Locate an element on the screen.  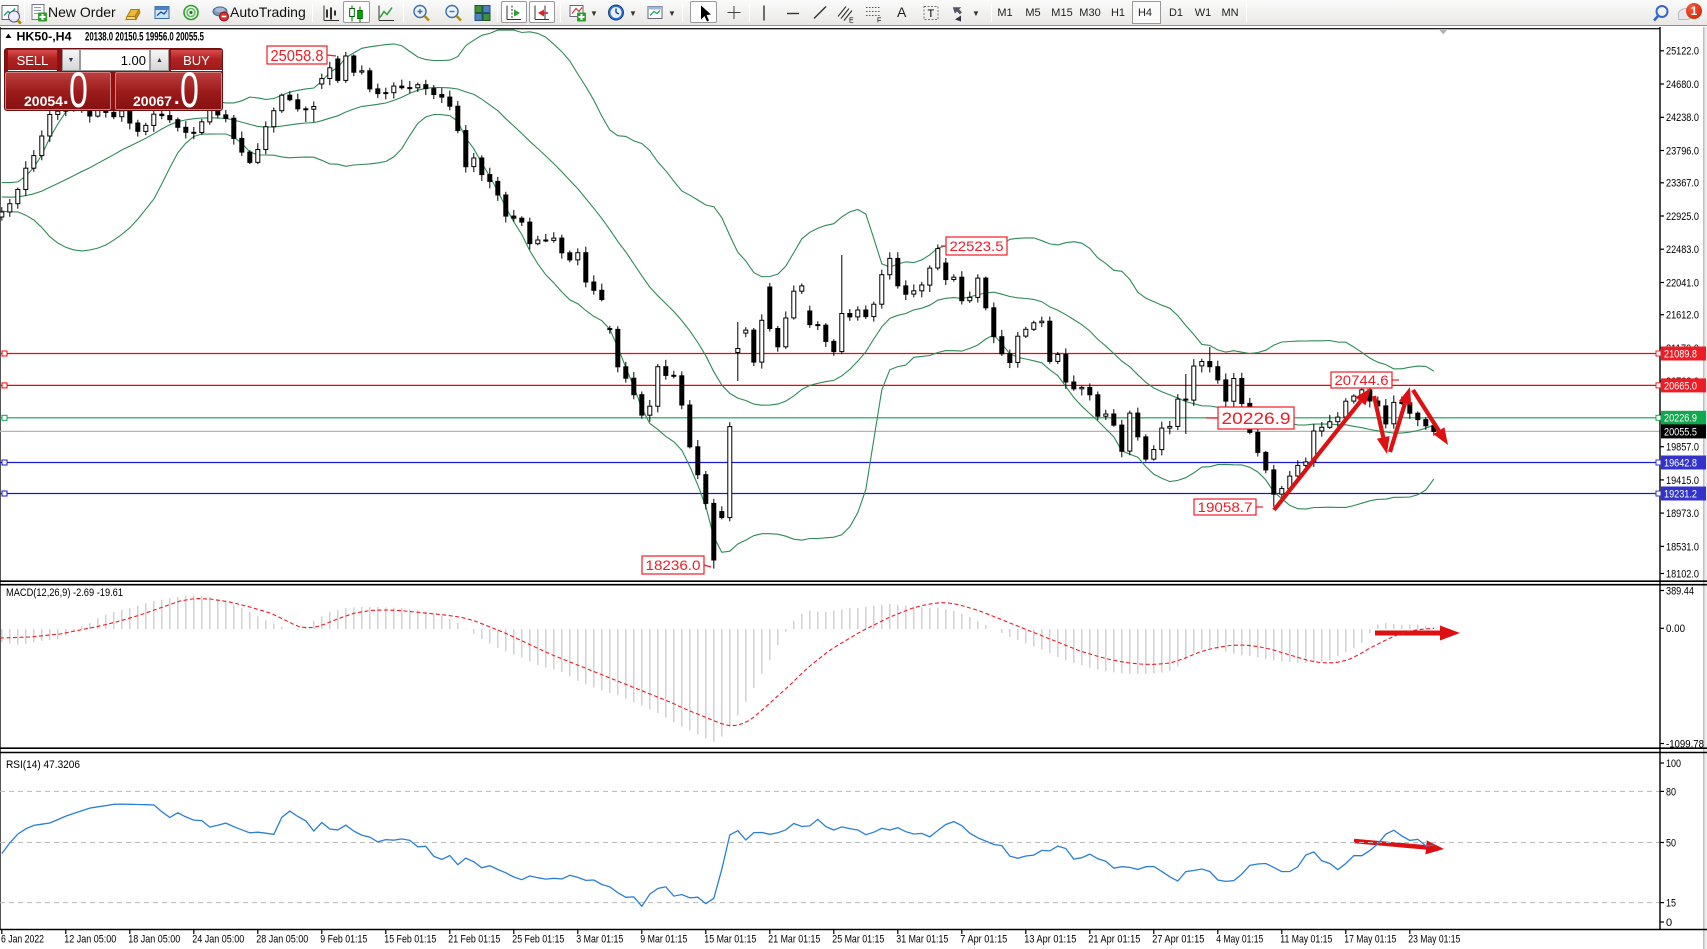
svg-text: 23796.0 is located at coordinates (1682, 151).